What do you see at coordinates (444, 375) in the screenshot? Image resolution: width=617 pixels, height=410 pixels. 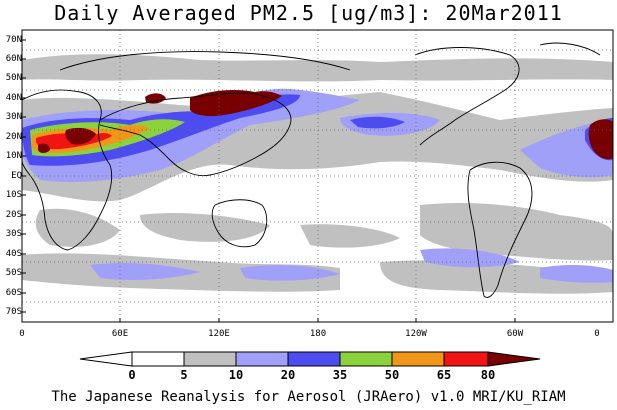 I see `colorbar-label-65: 65` at bounding box center [444, 375].